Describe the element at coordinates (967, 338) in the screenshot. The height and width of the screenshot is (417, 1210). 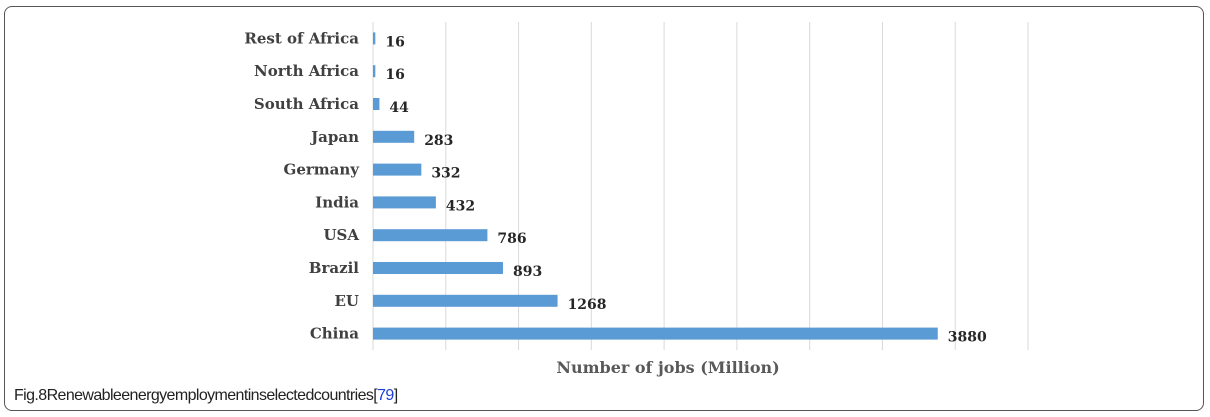
I see `value-label: 3880` at that location.